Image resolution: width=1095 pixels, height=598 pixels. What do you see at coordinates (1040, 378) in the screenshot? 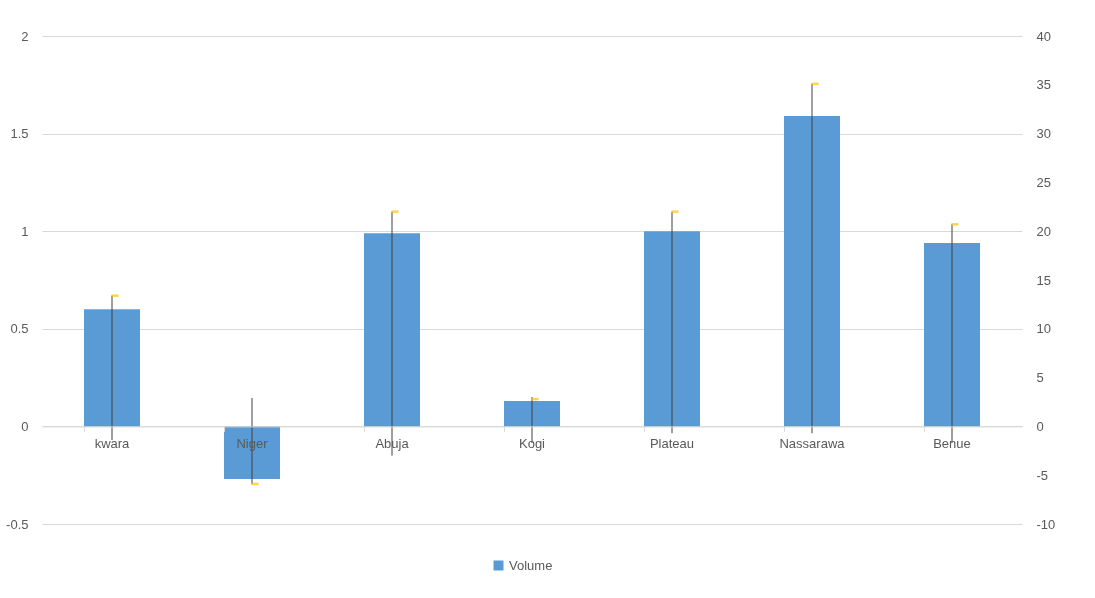
I see `y2-tick-label: 5` at bounding box center [1040, 378].